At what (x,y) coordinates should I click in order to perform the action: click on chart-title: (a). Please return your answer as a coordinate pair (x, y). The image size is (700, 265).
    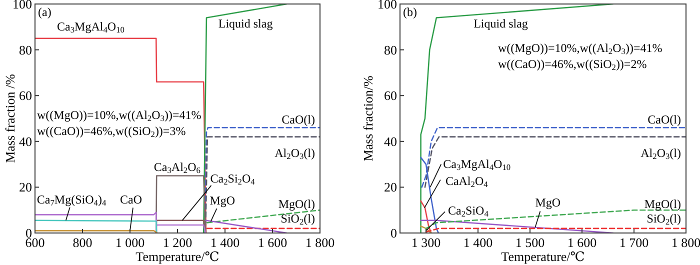
    Looking at the image, I should click on (45, 12).